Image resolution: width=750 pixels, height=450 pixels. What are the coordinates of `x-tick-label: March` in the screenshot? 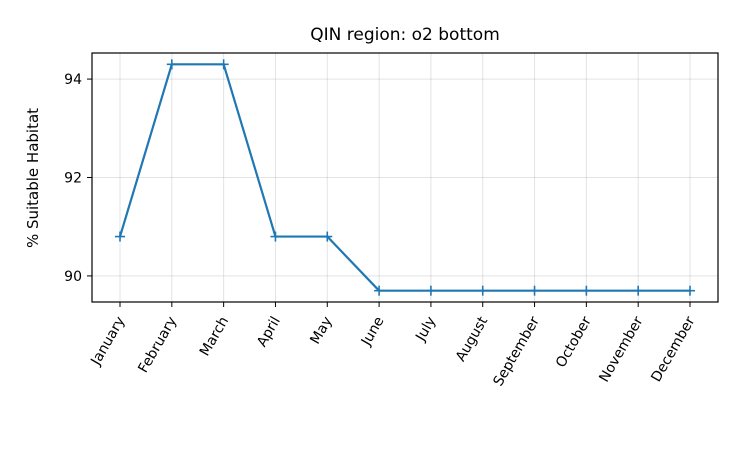 It's located at (214, 336).